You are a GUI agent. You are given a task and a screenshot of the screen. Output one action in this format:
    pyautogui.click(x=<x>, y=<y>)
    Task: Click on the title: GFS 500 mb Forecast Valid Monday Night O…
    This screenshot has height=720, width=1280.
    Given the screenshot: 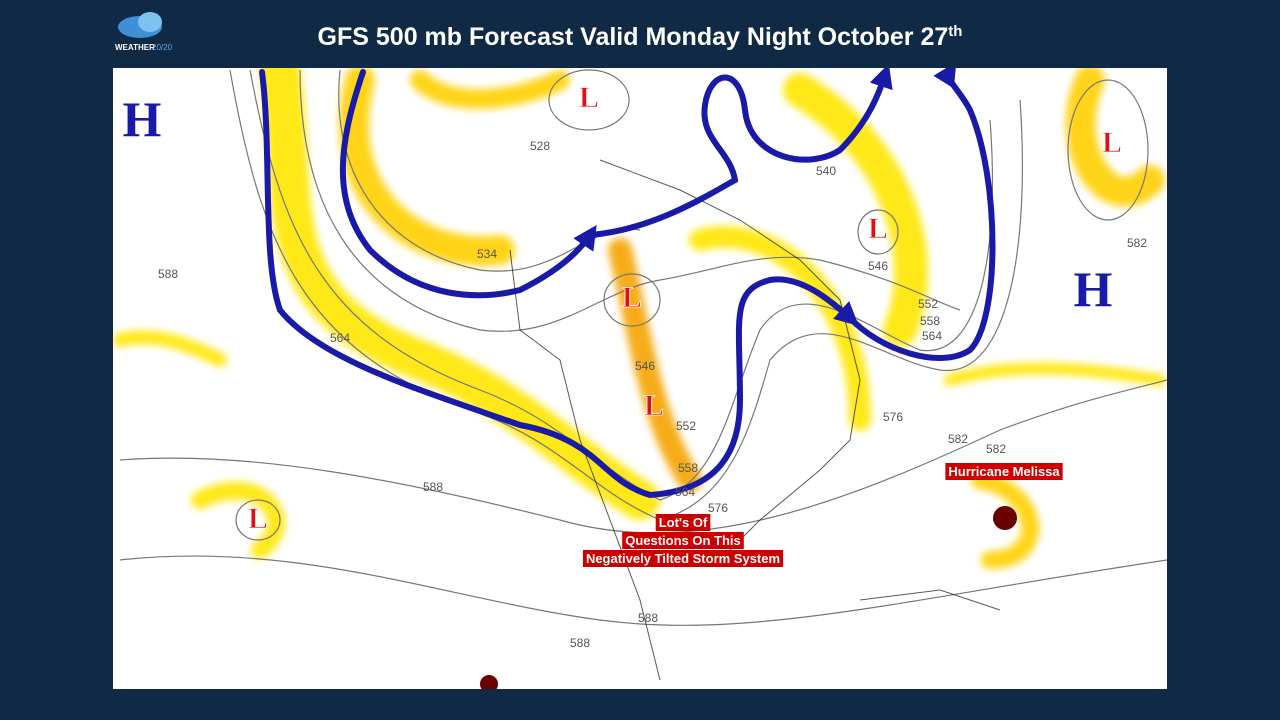 What is the action you would take?
    pyautogui.click(x=640, y=37)
    